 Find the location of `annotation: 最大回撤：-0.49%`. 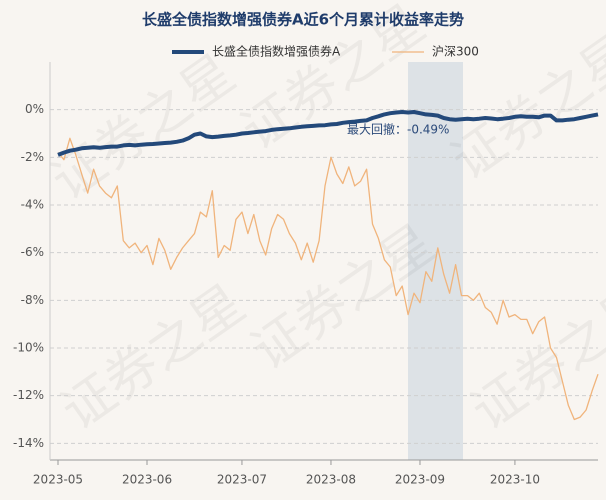

annotation: 最大回撤：-0.49% is located at coordinates (398, 129).